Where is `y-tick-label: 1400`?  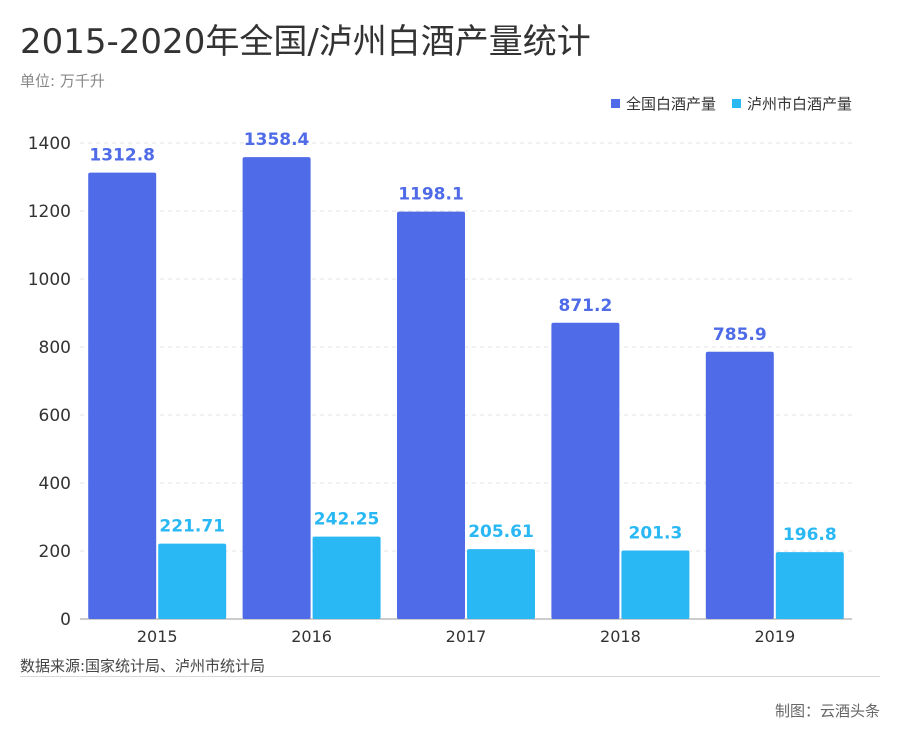 y-tick-label: 1400 is located at coordinates (49, 144).